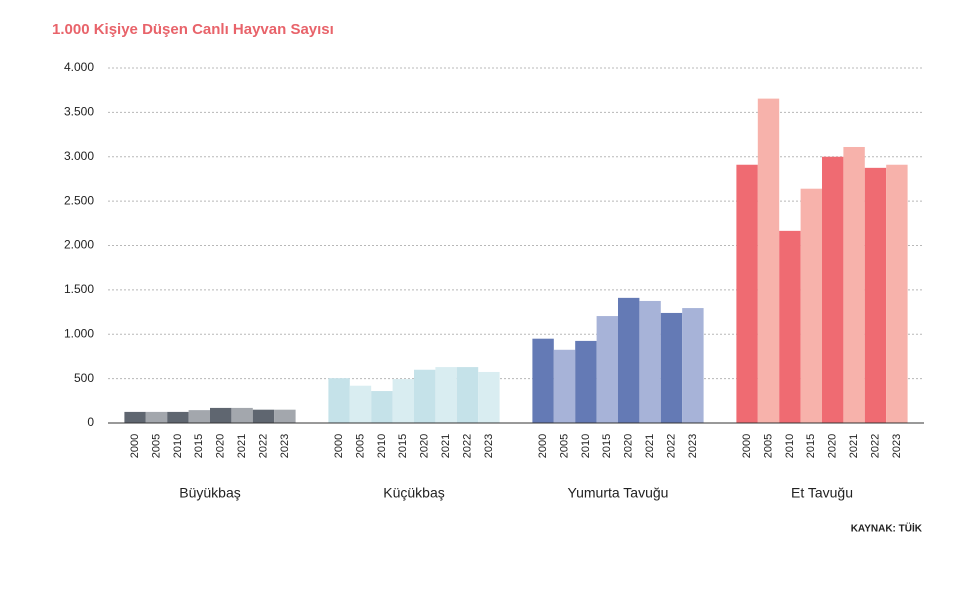  Describe the element at coordinates (79, 200) in the screenshot. I see `y-tick-label: 2.500` at that location.